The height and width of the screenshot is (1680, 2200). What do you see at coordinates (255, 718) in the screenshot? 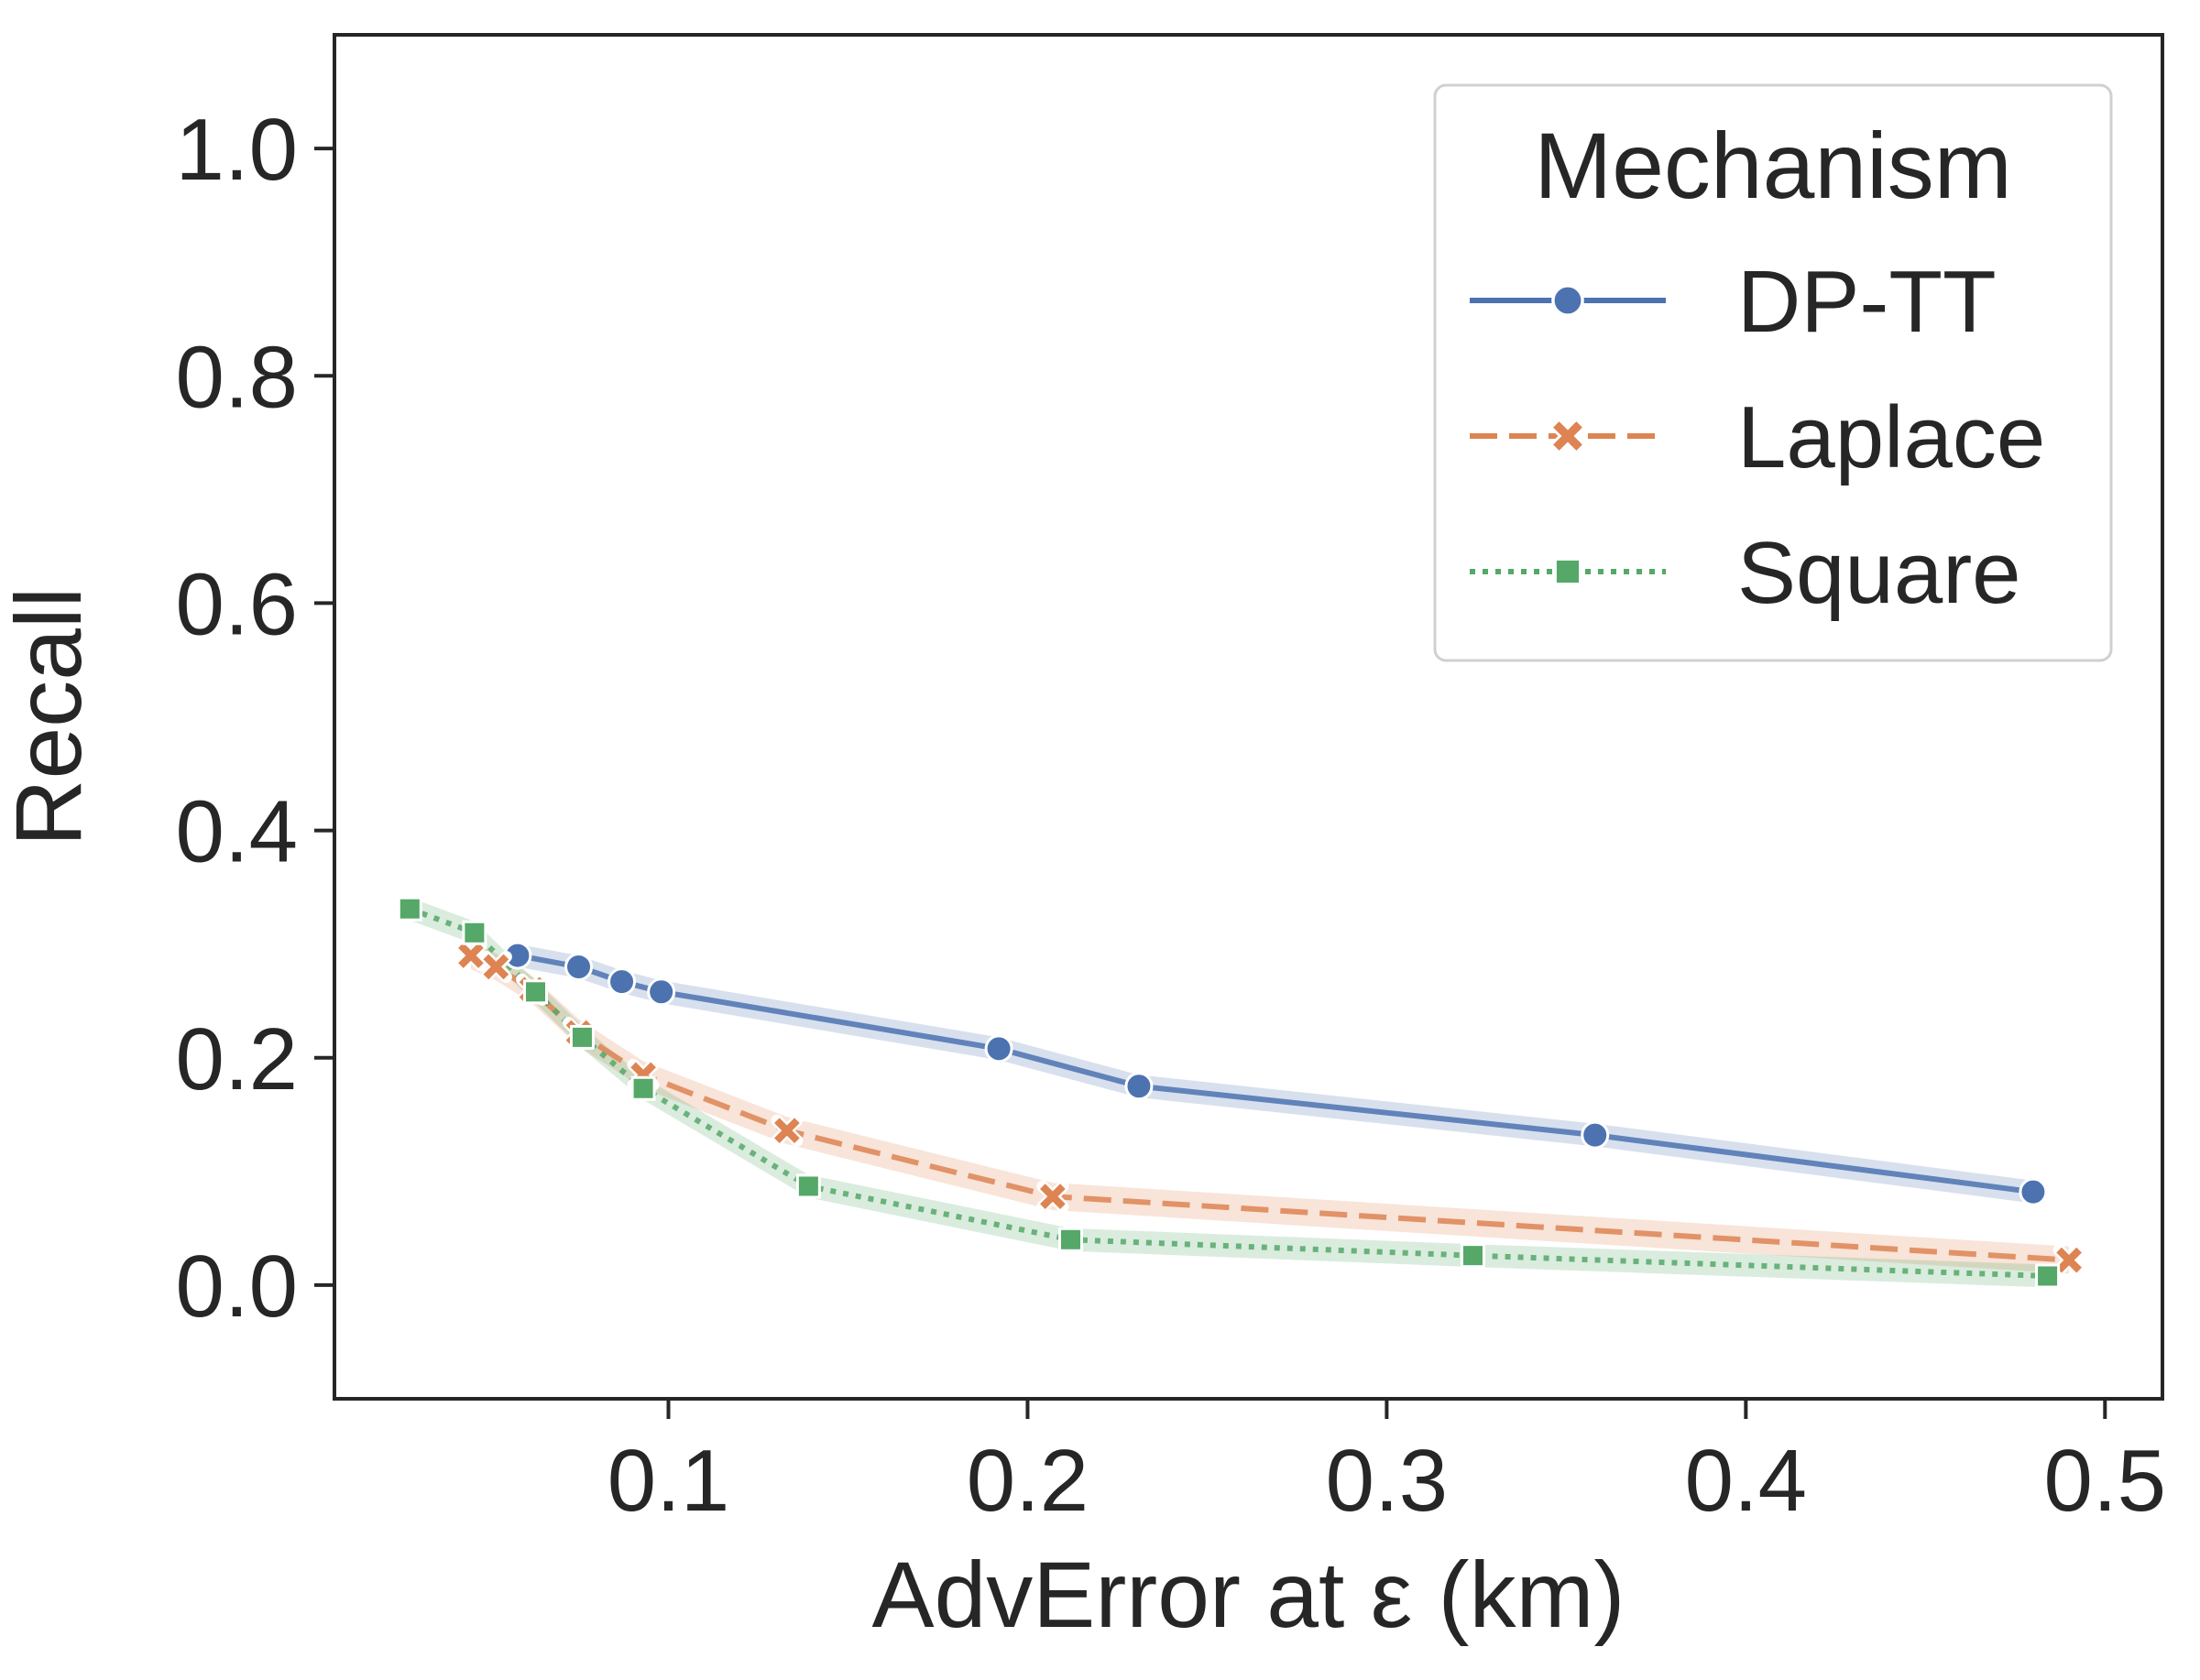
I see `y-axis-ticks: 0.0 0.2 0.4 0.6 0.8 1.0` at bounding box center [255, 718].